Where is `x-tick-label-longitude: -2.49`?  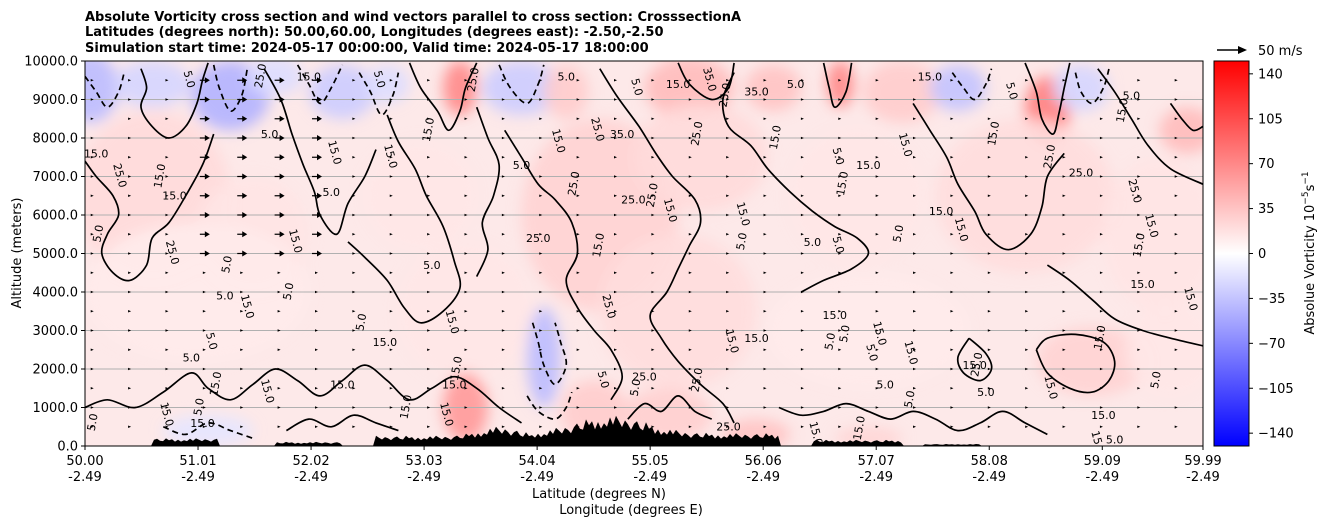
x-tick-label-longitude: -2.49 is located at coordinates (537, 477).